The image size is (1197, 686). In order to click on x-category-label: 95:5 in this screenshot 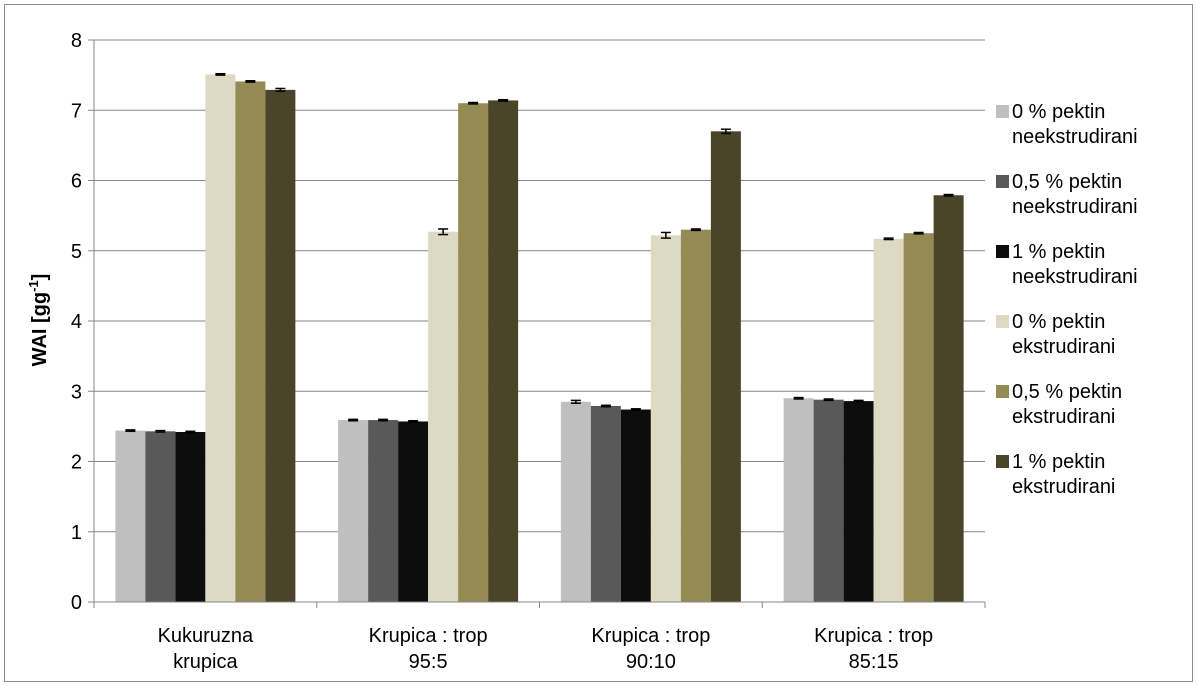, I will do `click(428, 662)`.